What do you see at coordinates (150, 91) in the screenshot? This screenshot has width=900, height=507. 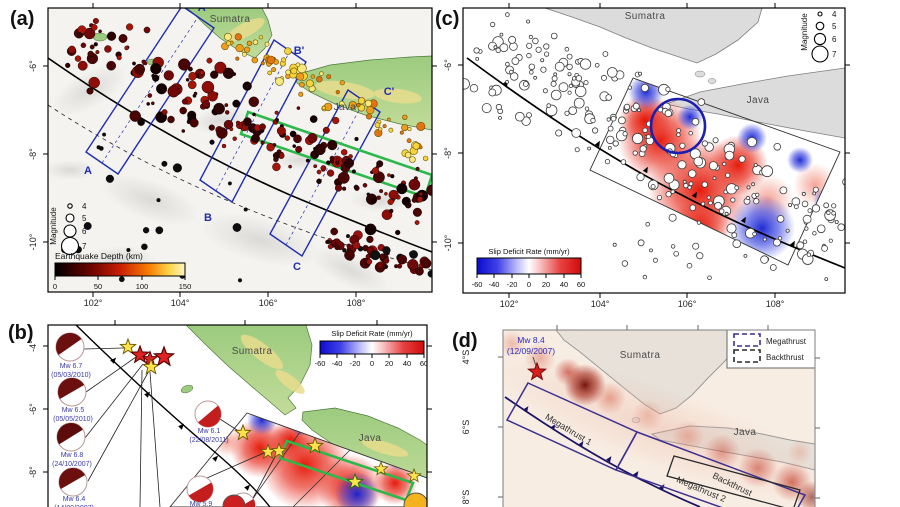 I see `section-box-aa` at bounding box center [150, 91].